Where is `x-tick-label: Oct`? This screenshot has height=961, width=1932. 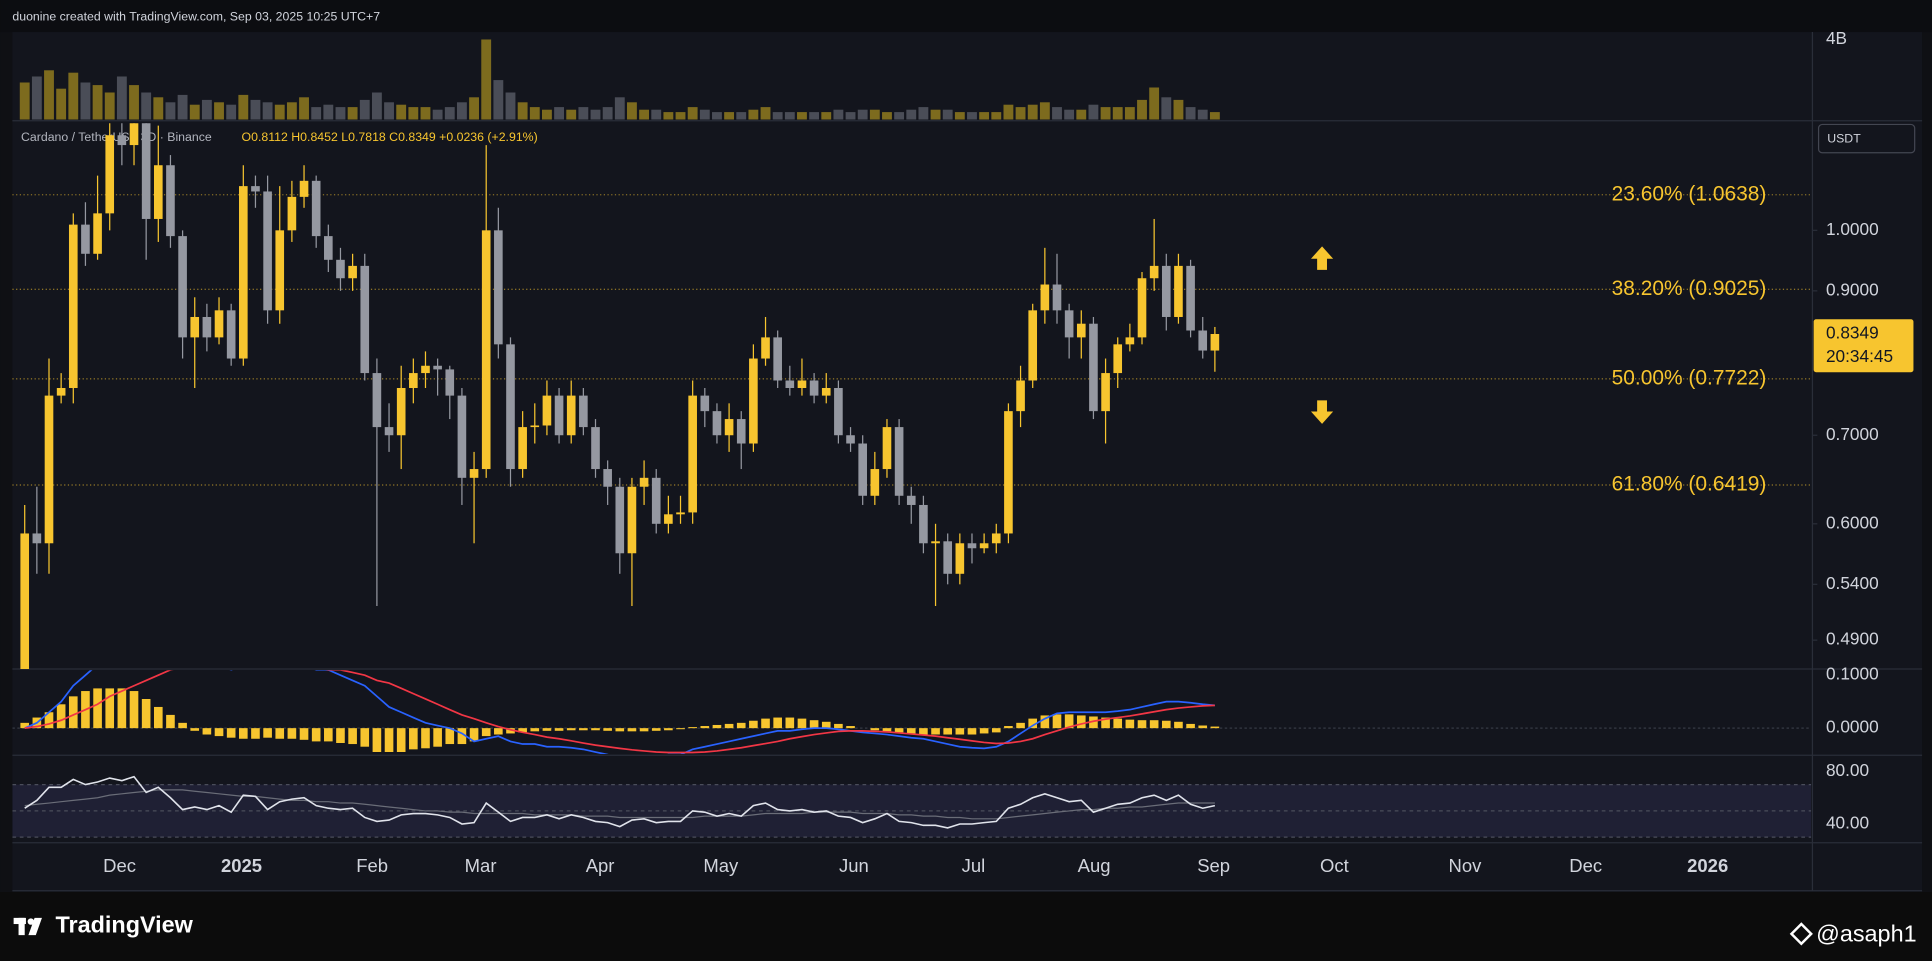 x-tick-label: Oct is located at coordinates (1334, 865).